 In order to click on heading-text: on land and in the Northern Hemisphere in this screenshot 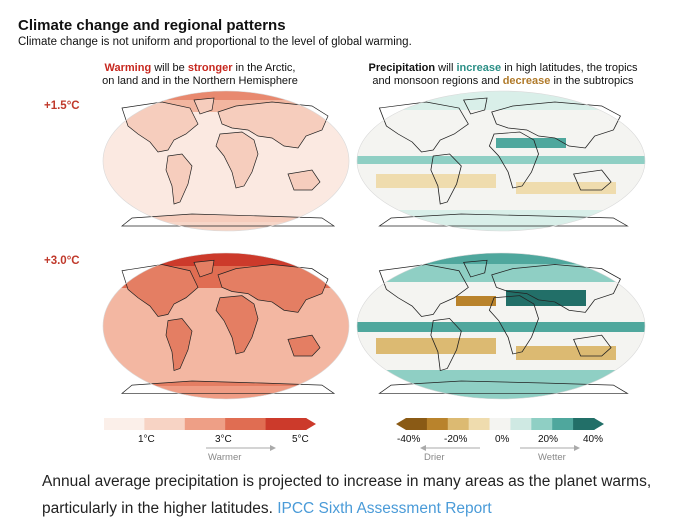, I will do `click(200, 81)`.